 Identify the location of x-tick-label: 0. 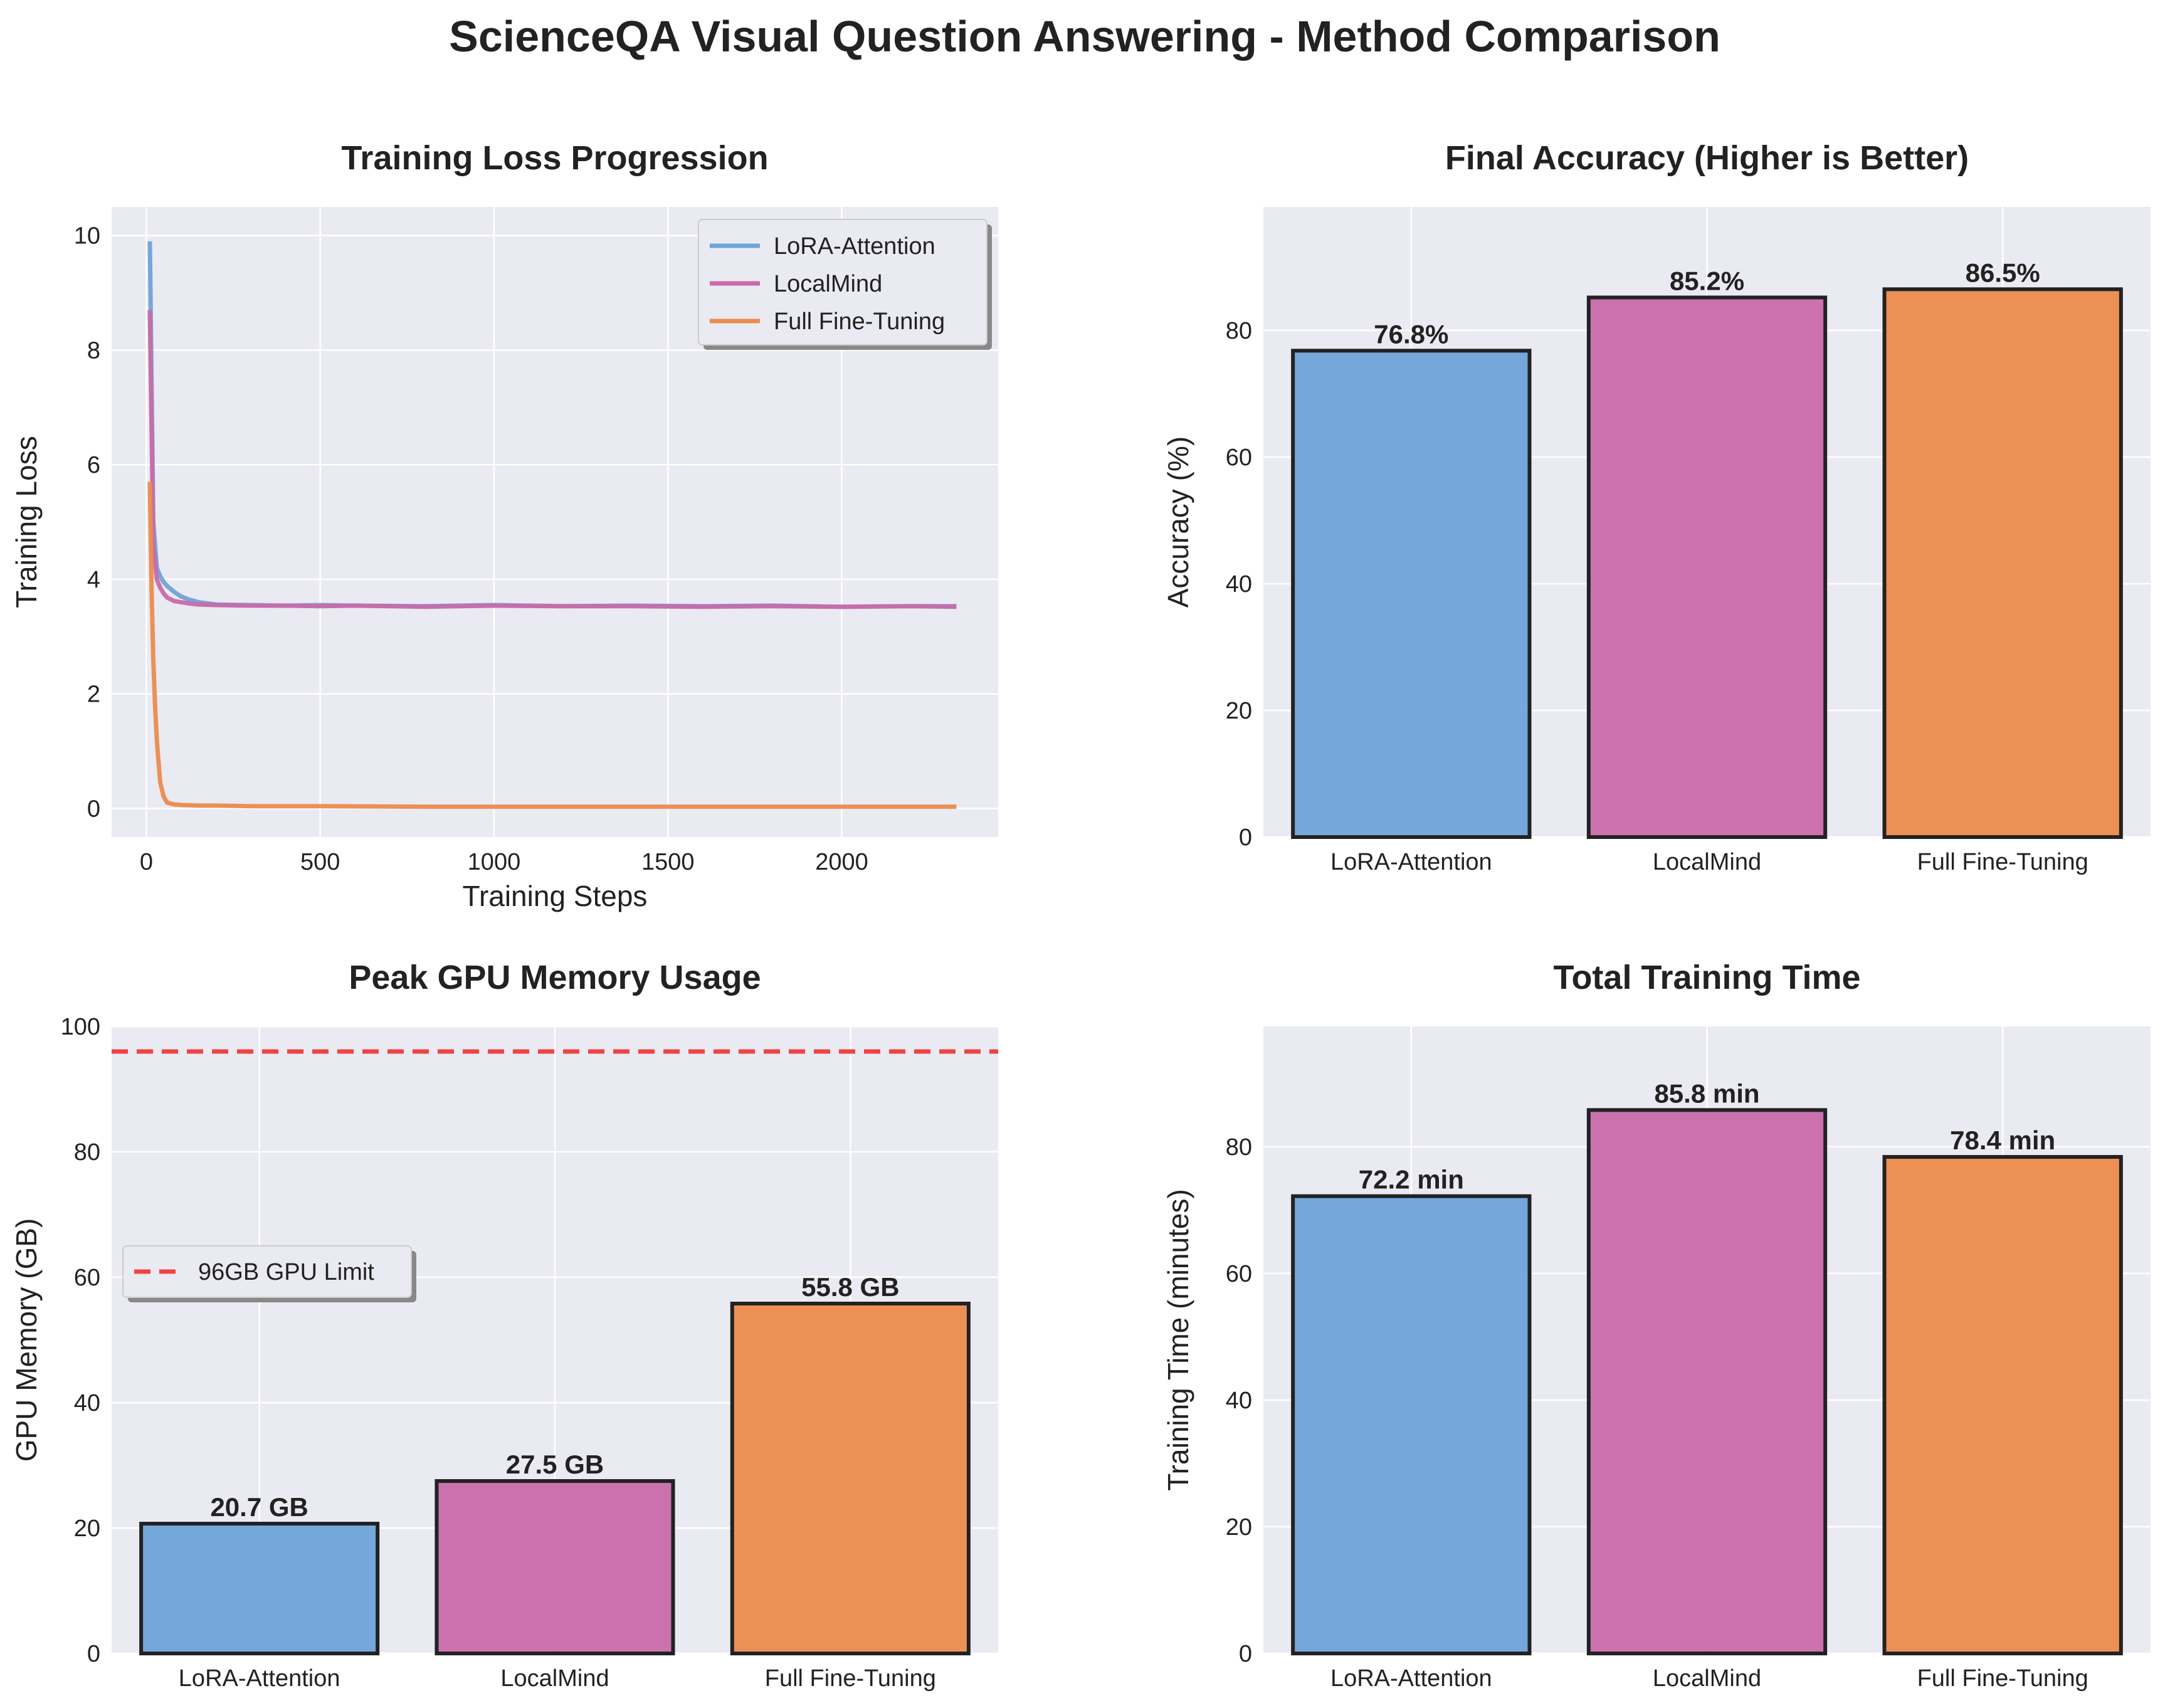
(146, 862).